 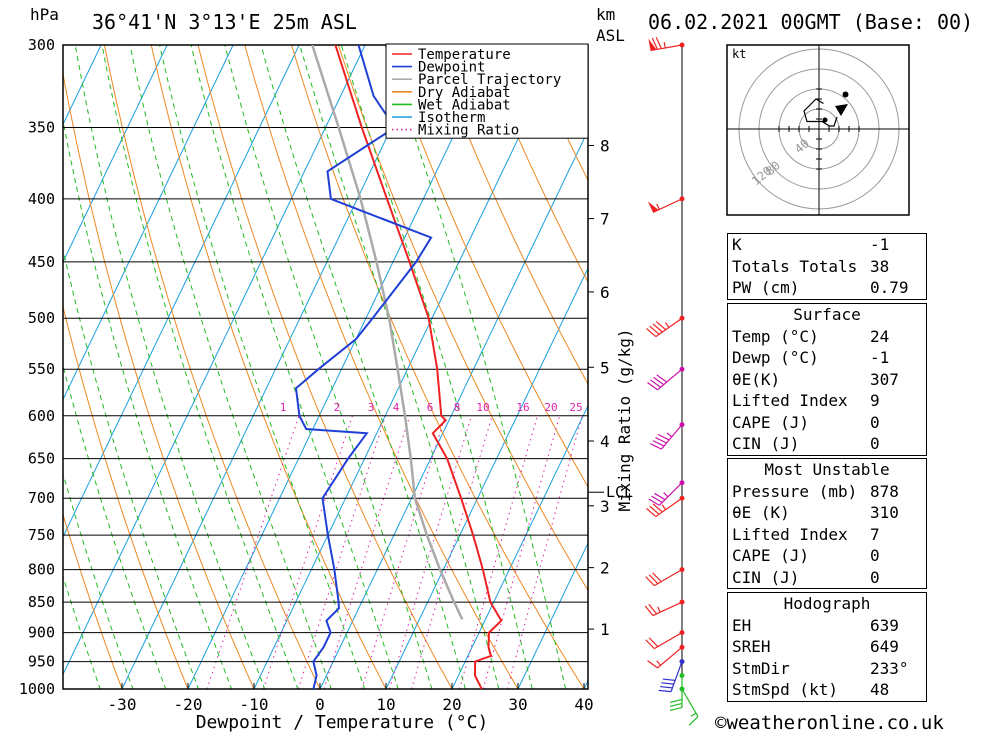 I want to click on table-row-label: Pressure (mb), so click(x=794, y=492).